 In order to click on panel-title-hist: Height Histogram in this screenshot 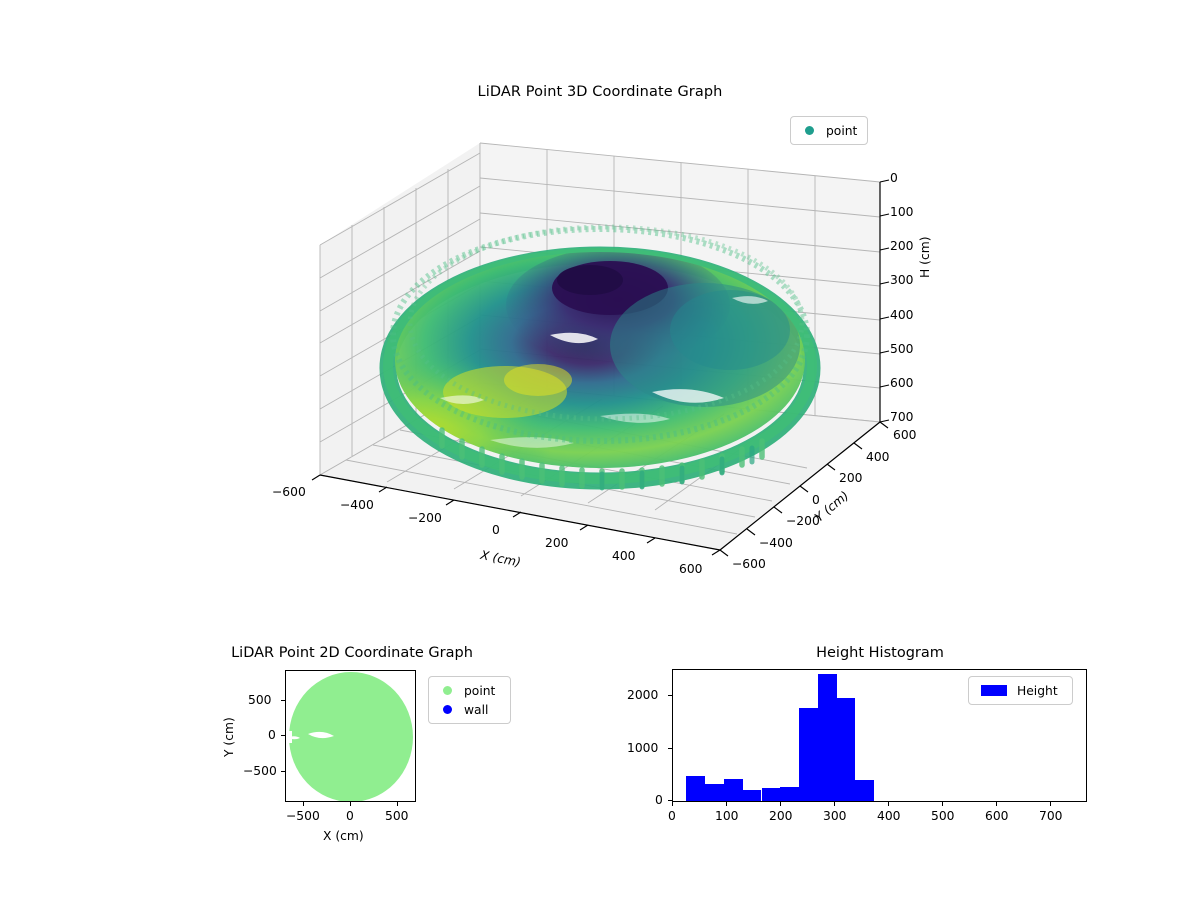, I will do `click(880, 653)`.